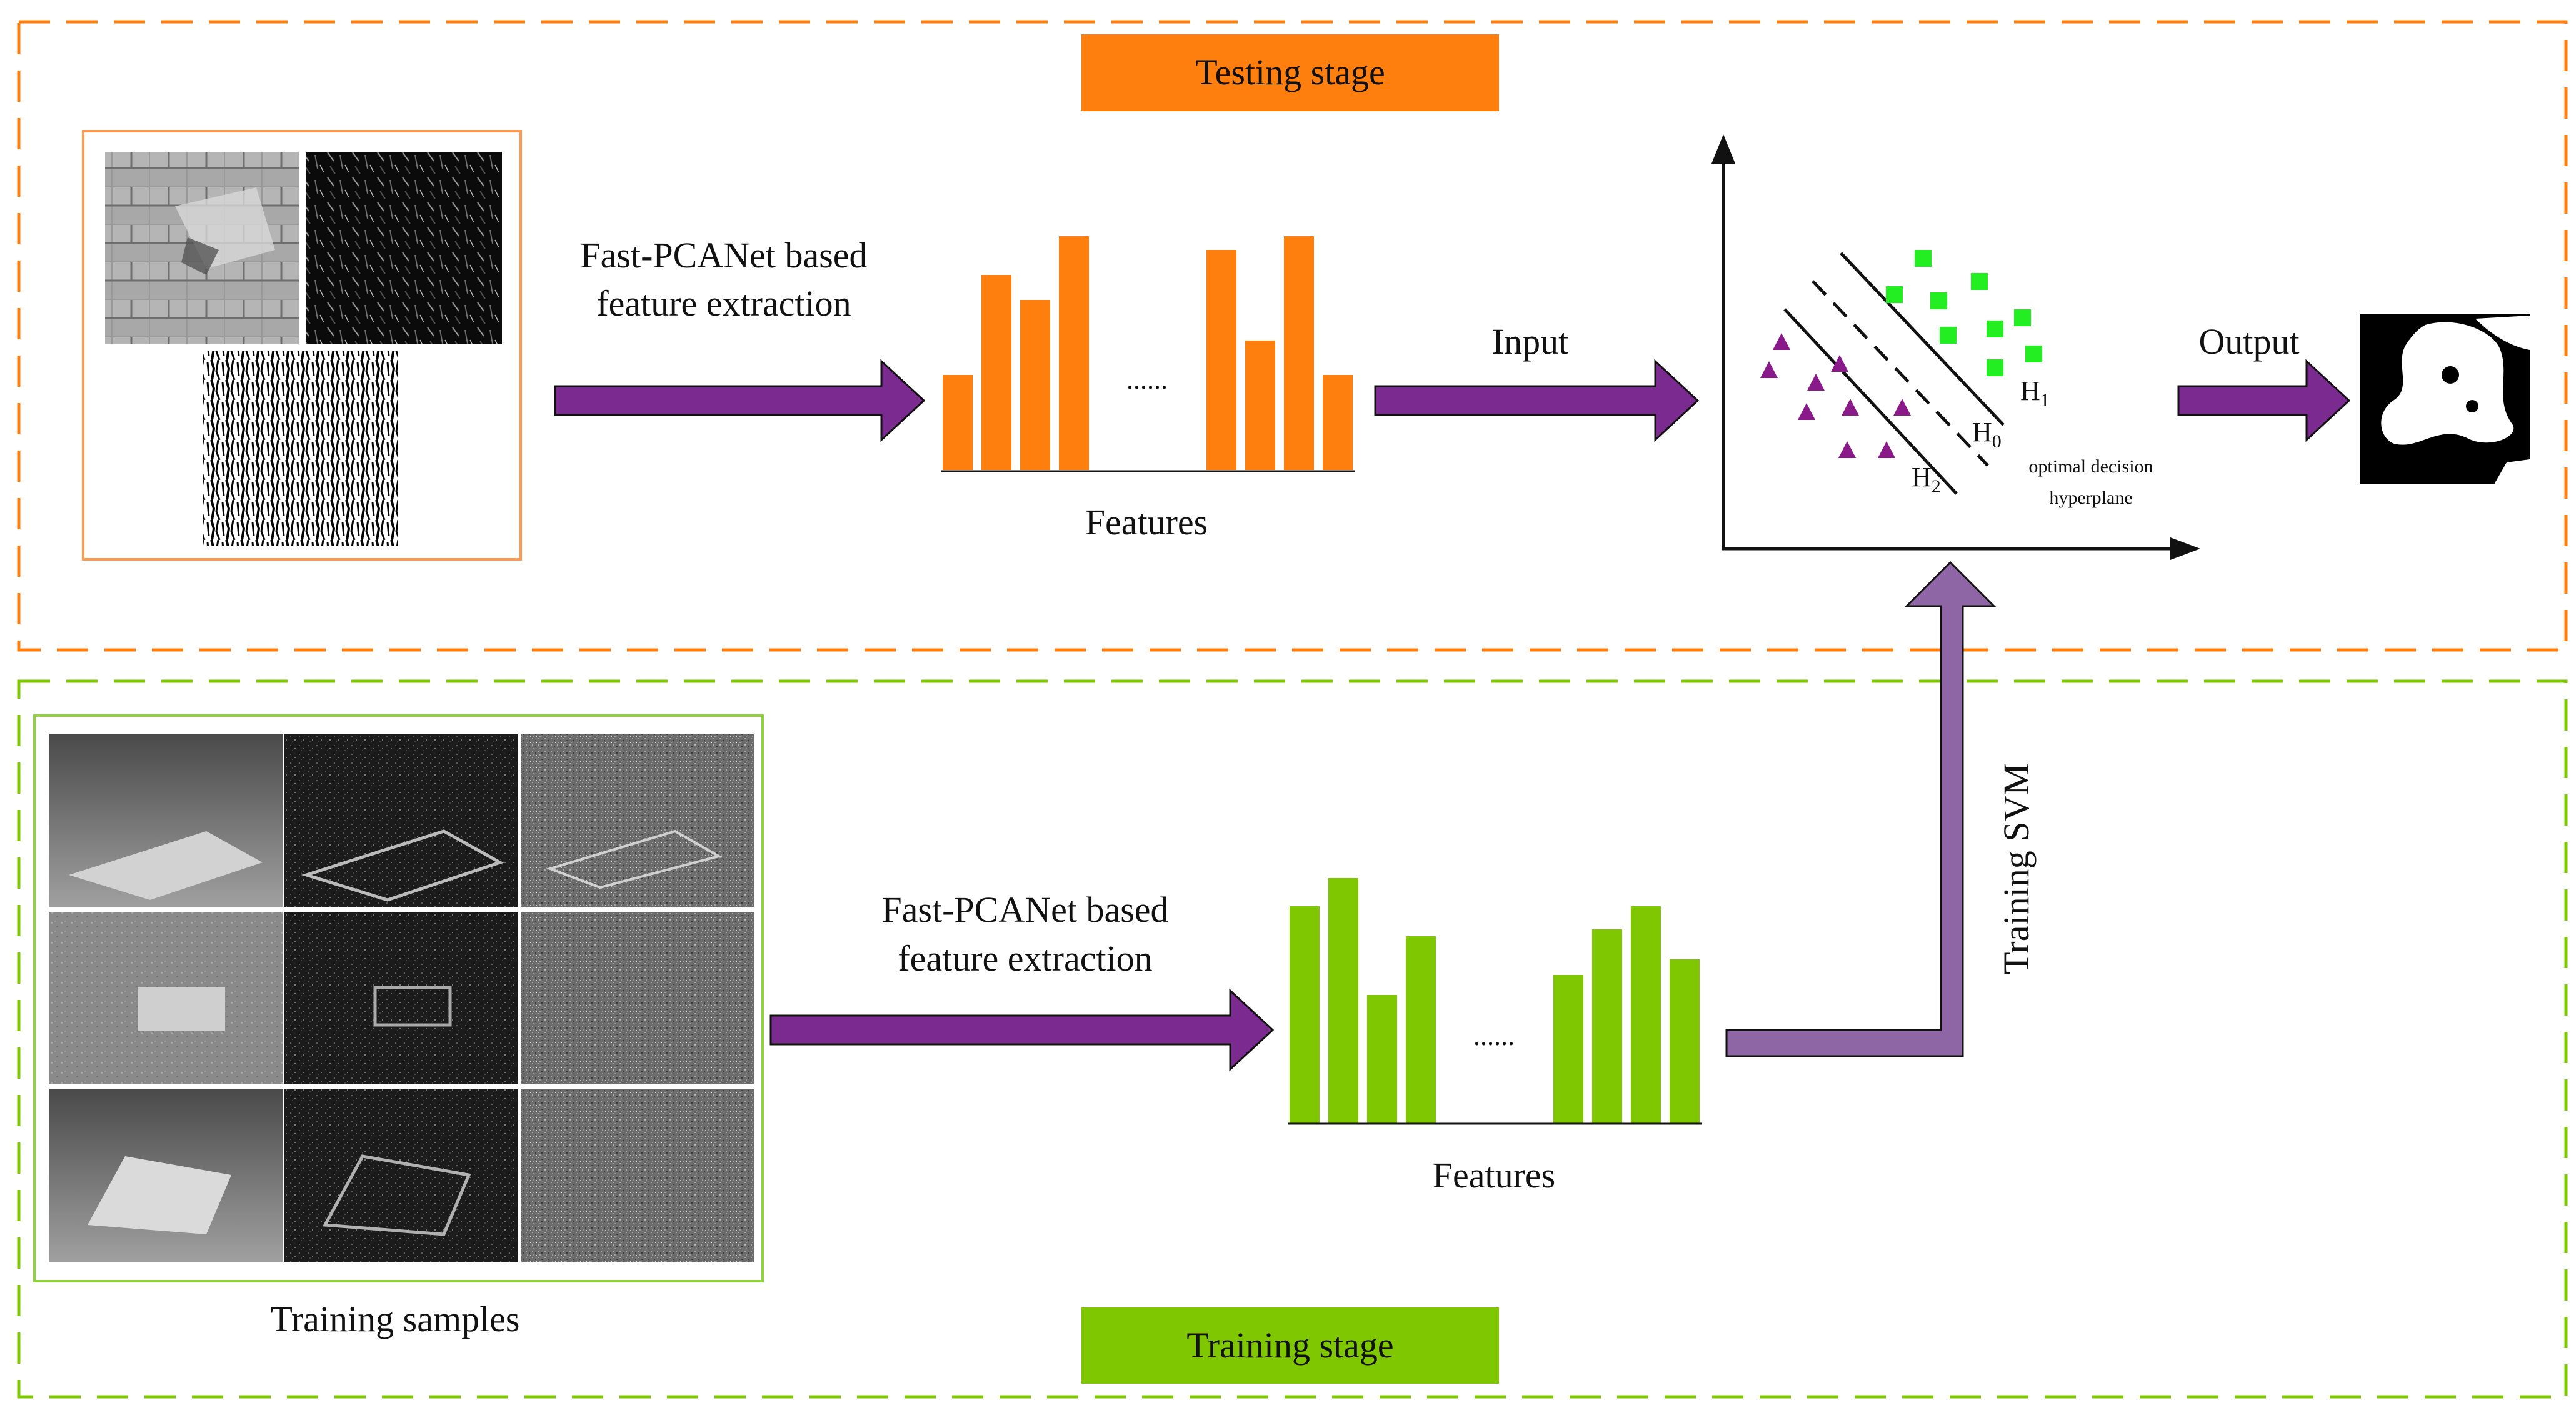 This screenshot has width=2576, height=1408. I want to click on input-arrow, so click(1537, 400).